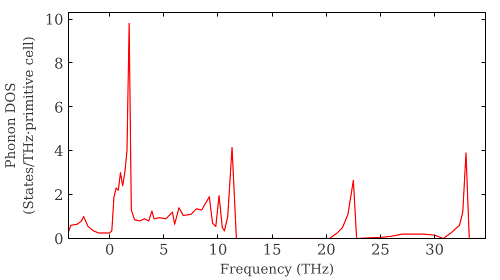 This screenshot has width=500, height=280. Describe the element at coordinates (163, 250) in the screenshot. I see `x-tick-label: 5` at that location.